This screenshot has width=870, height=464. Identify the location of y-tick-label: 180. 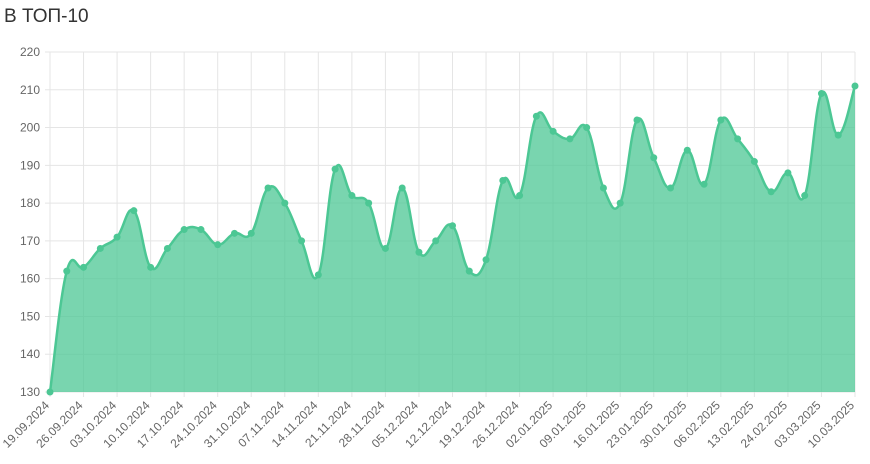
(30, 203).